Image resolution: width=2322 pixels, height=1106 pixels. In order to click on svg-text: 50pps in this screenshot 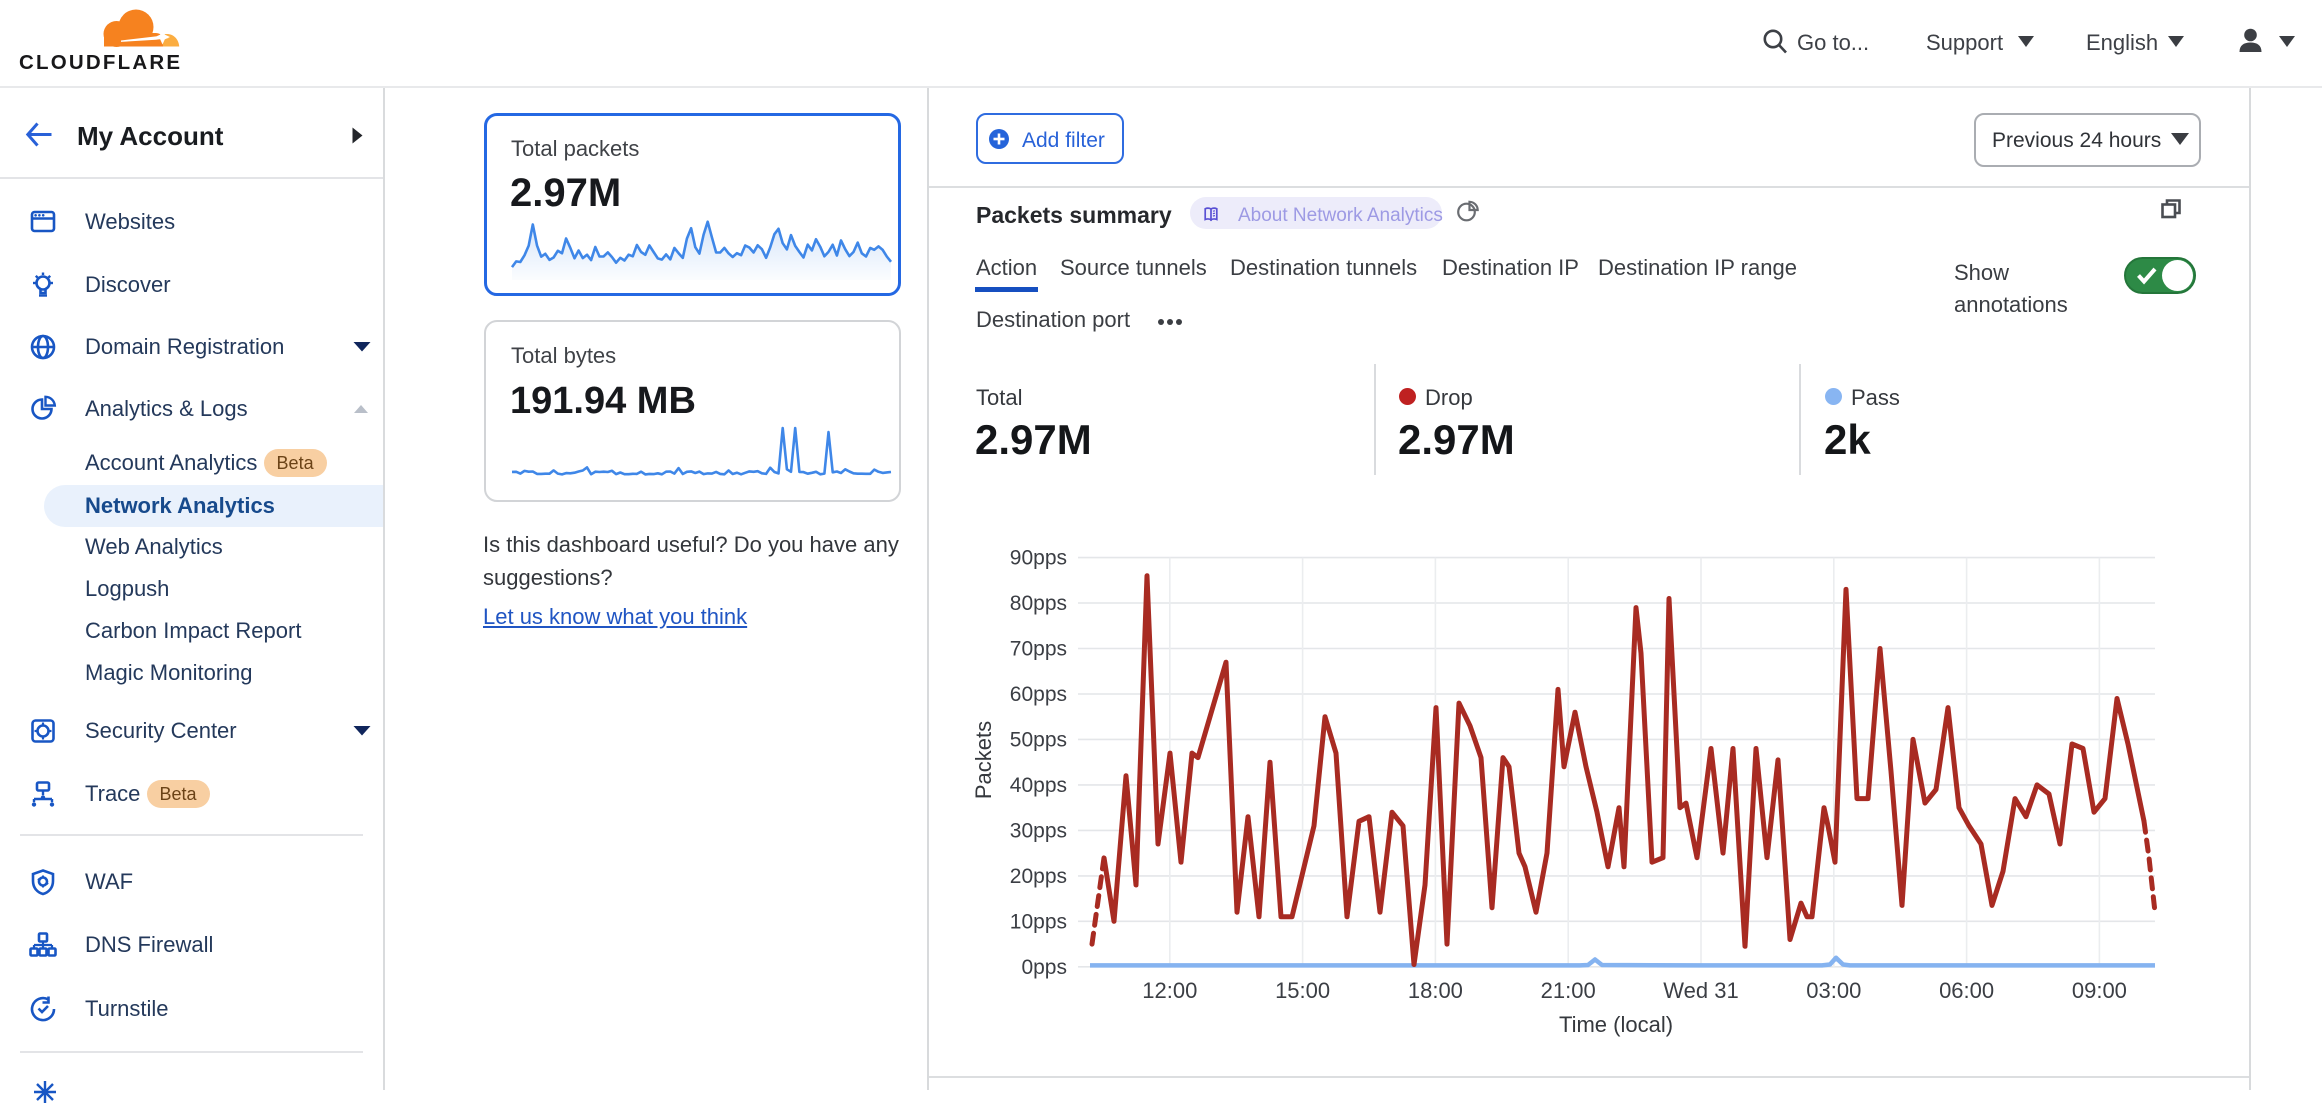, I will do `click(1038, 739)`.